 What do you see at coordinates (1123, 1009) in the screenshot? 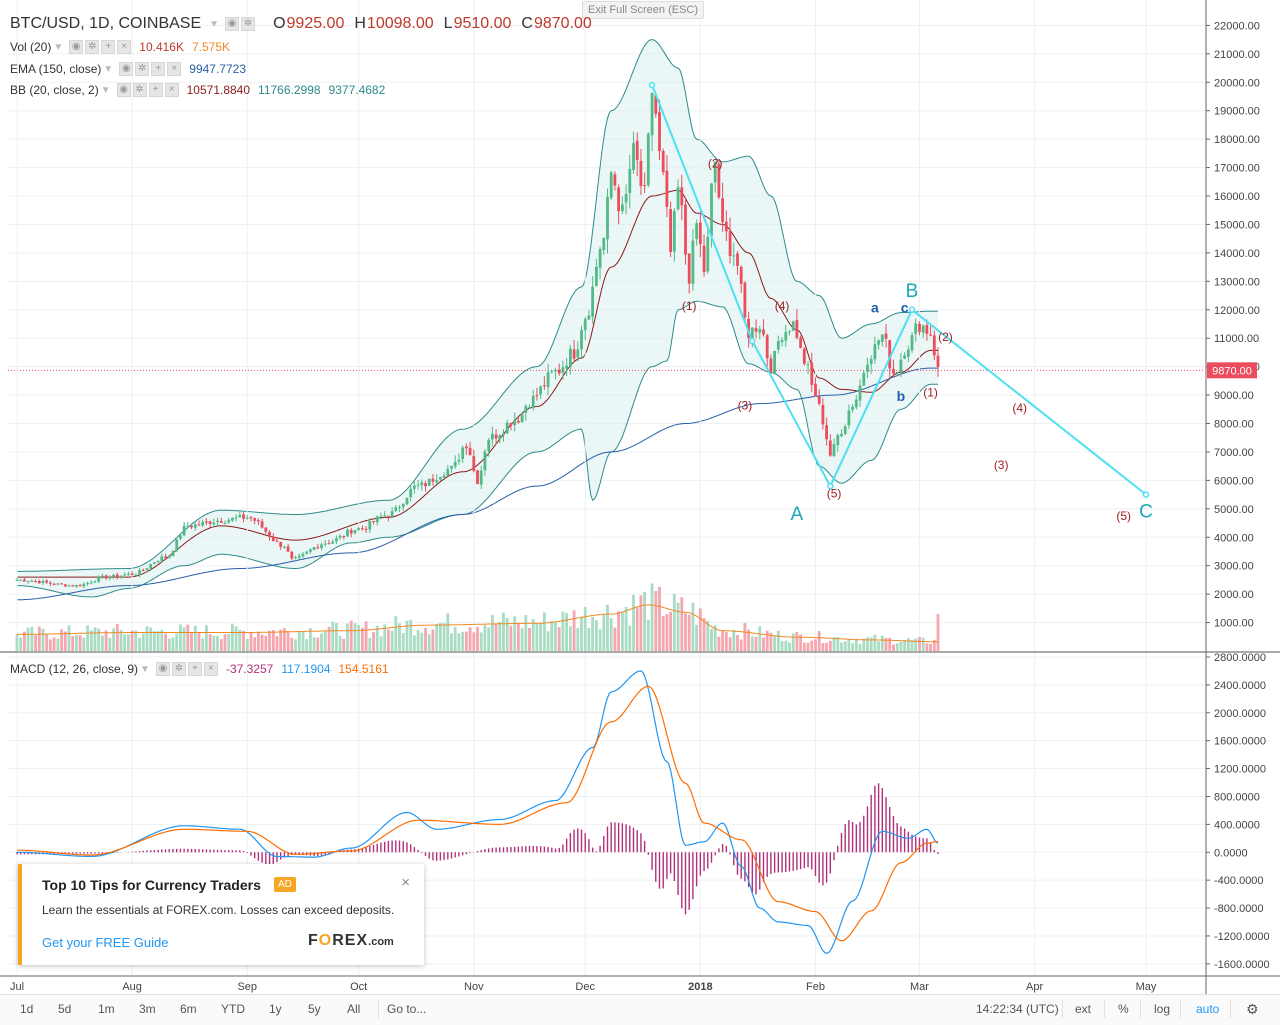
I see `percent-toggle: %` at bounding box center [1123, 1009].